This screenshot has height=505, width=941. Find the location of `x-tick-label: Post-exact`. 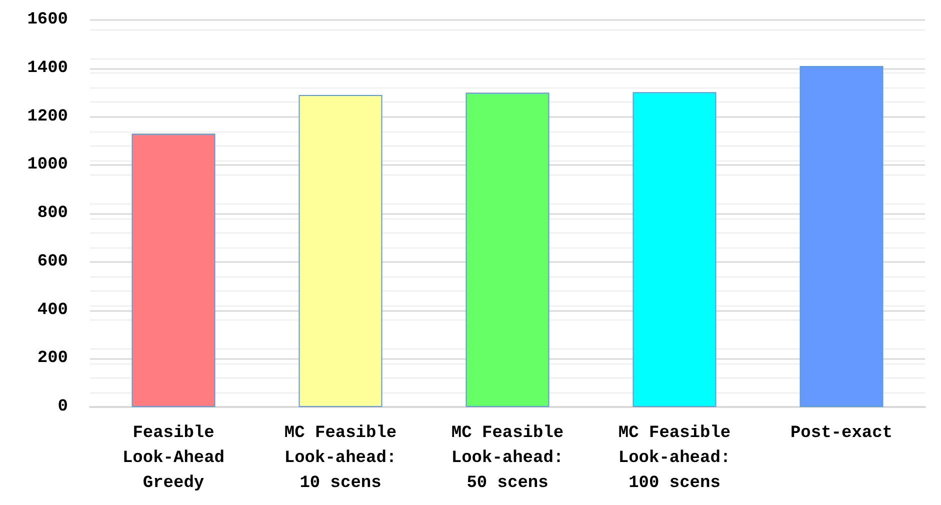

x-tick-label: Post-exact is located at coordinates (841, 433).